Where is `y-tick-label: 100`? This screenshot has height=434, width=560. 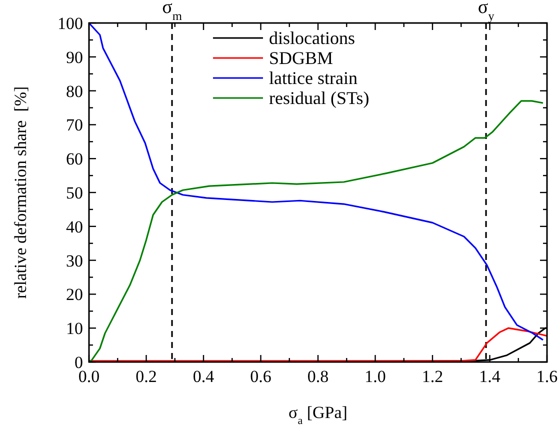
y-tick-label: 100 is located at coordinates (70, 23).